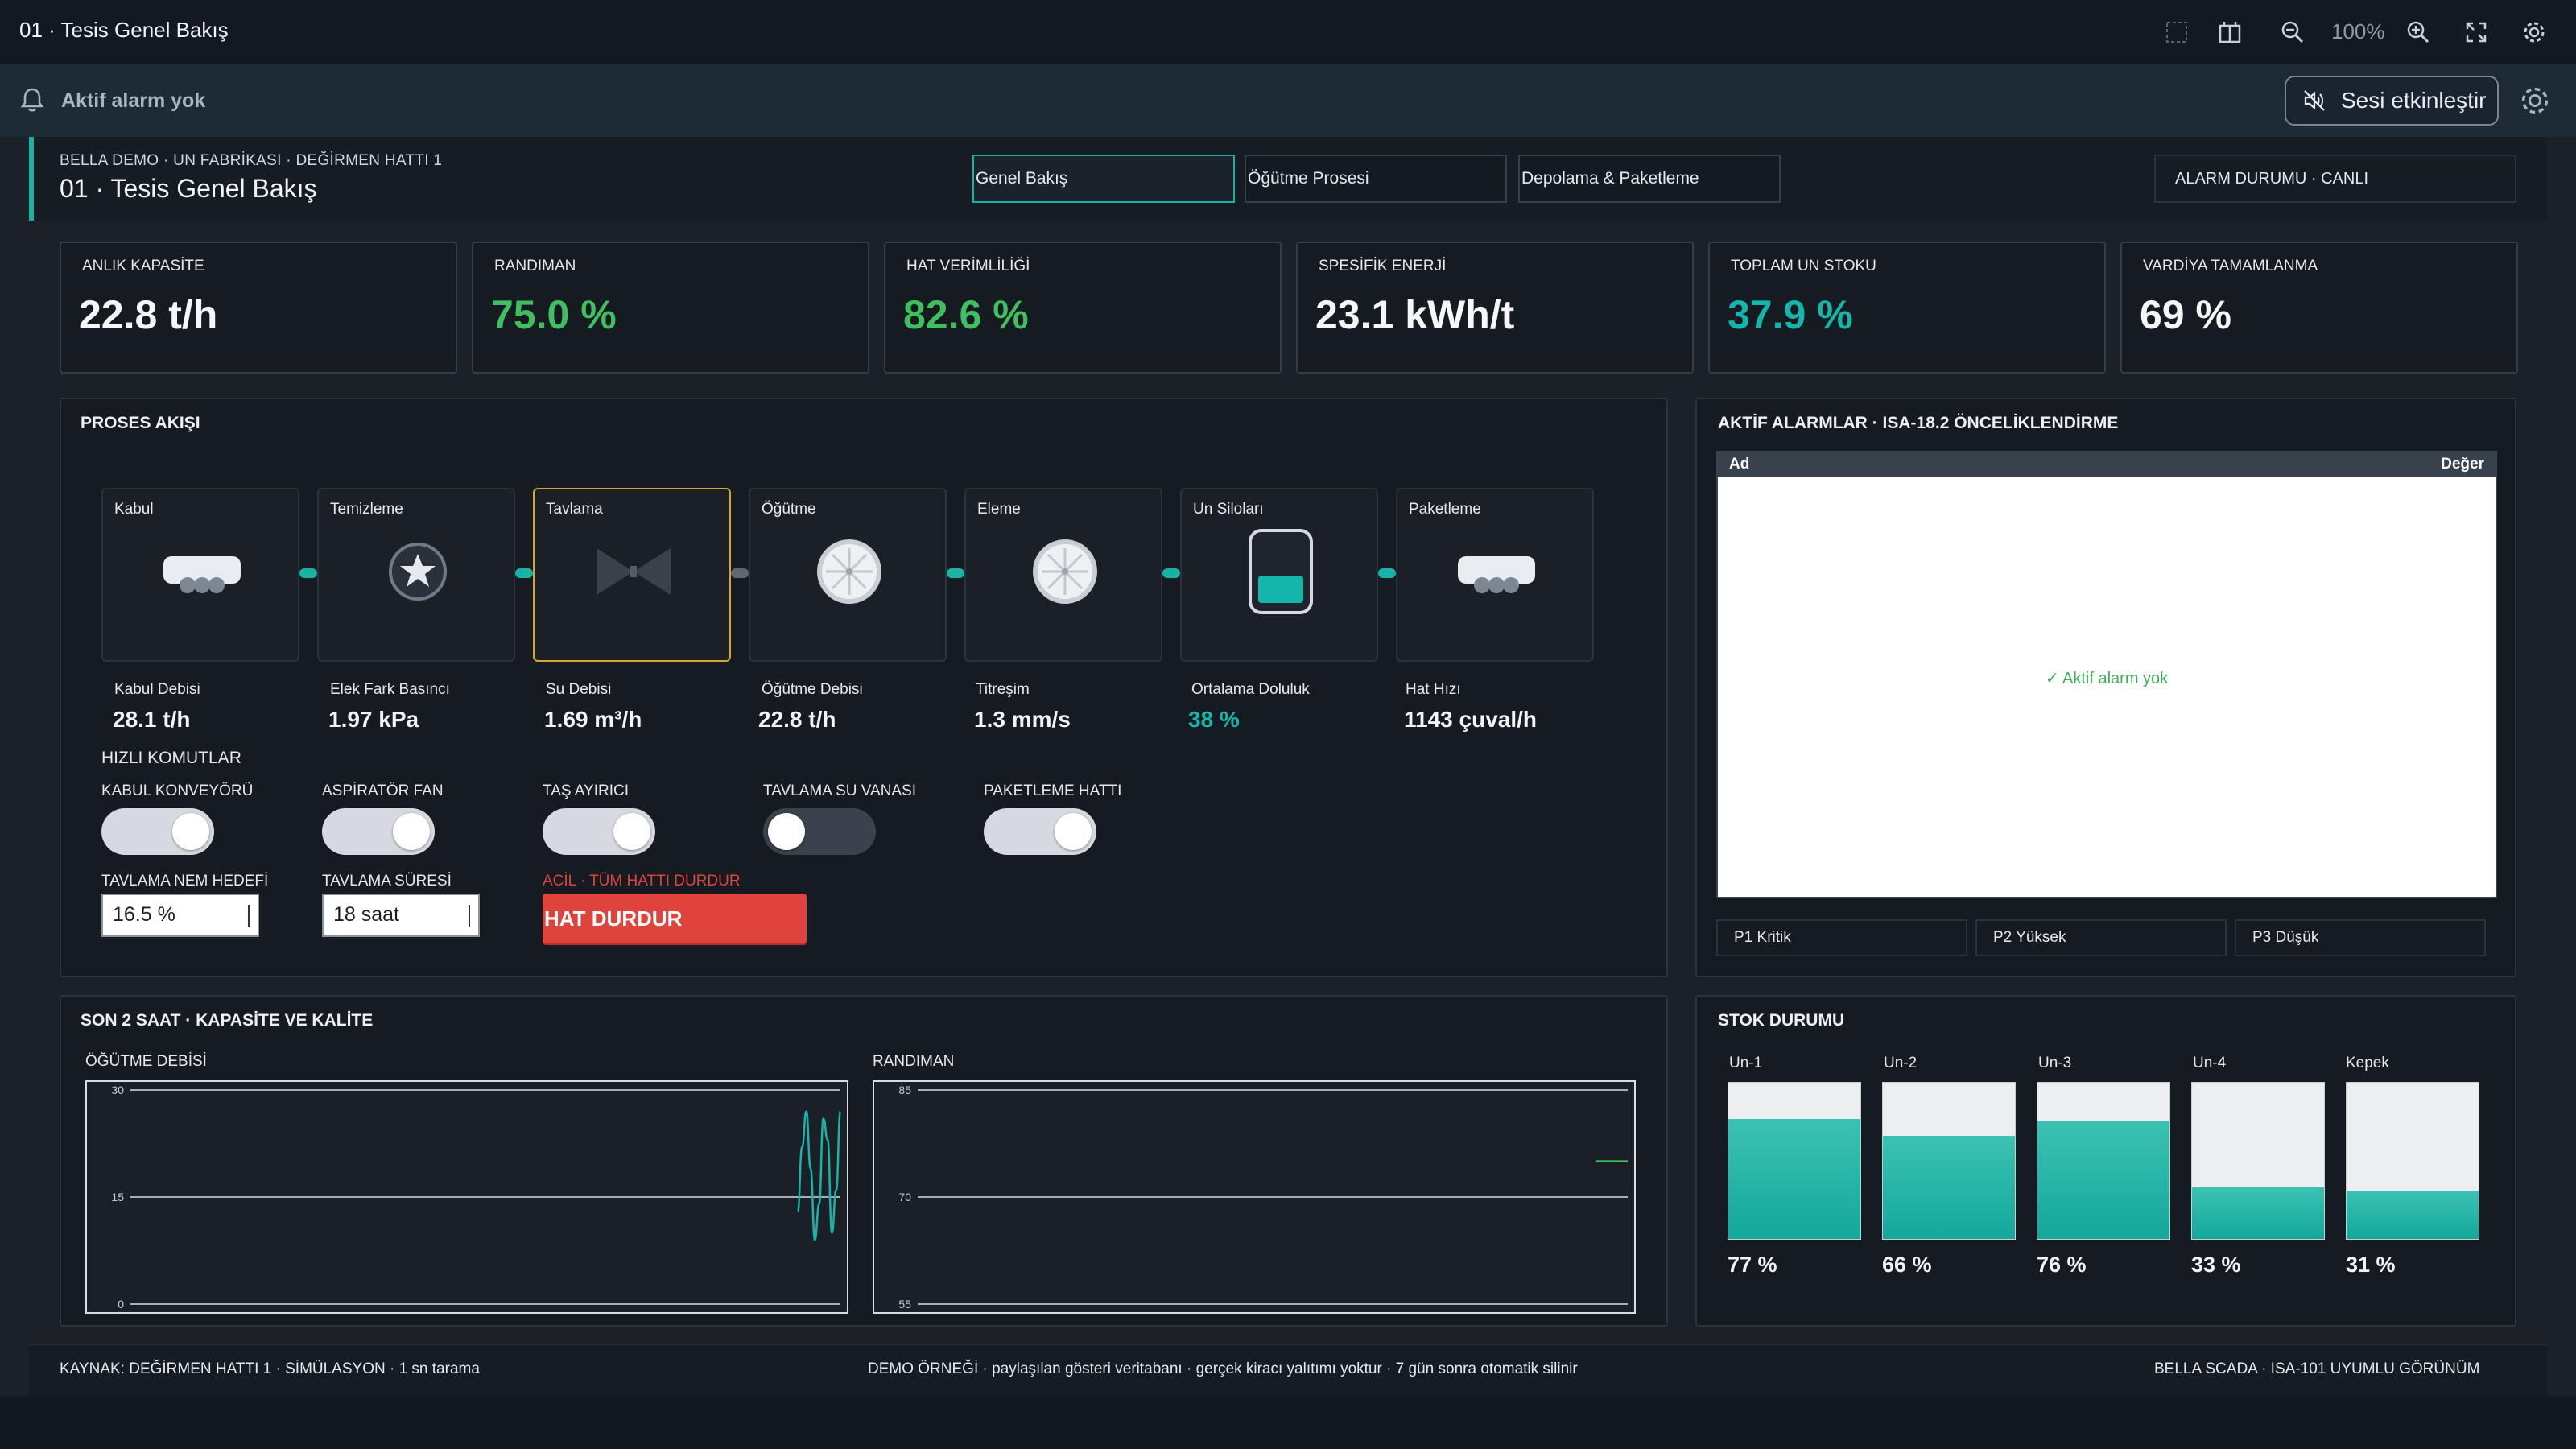 The height and width of the screenshot is (1449, 2576). I want to click on tab-genel-bakis: Genel Bakış, so click(1103, 179).